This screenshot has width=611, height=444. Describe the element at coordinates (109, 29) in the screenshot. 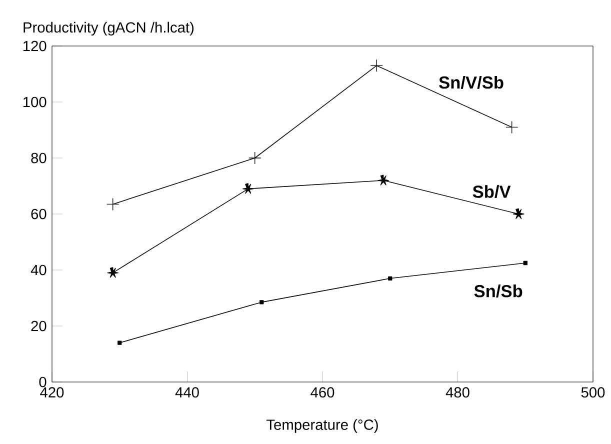

I see `y-axis-title: Productivity (gACN /h.lcat)` at that location.